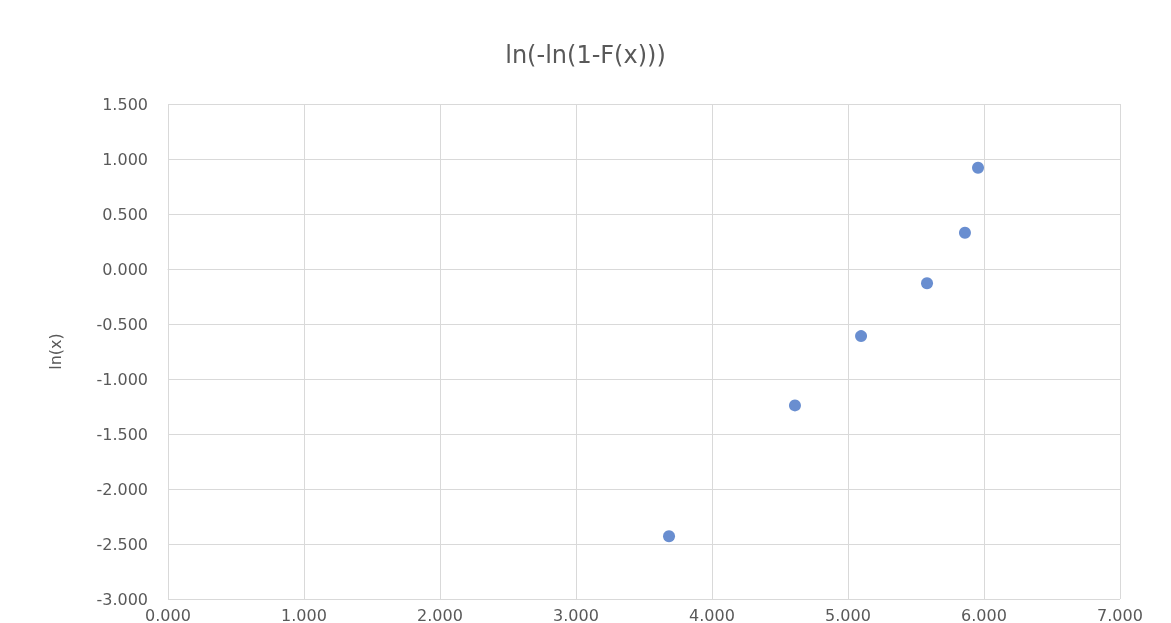  What do you see at coordinates (984, 614) in the screenshot?
I see `x-tick-label: 6.000` at bounding box center [984, 614].